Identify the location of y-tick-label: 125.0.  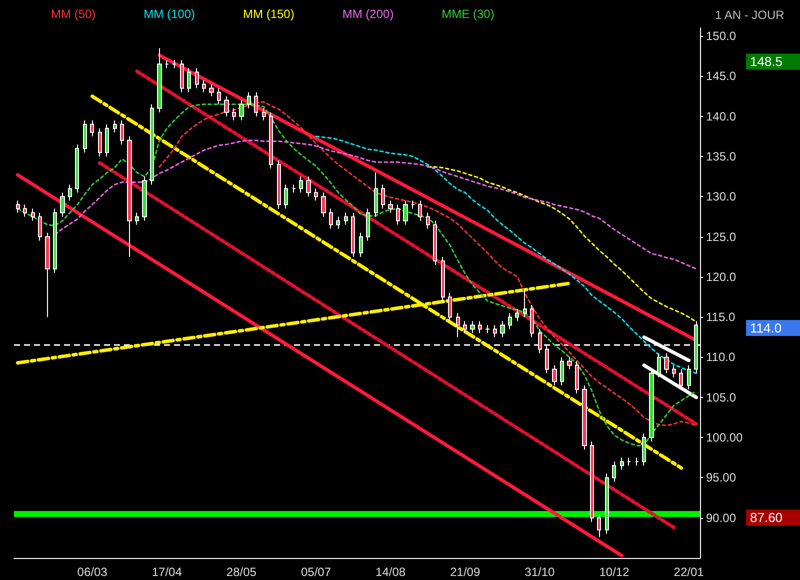
(721, 237).